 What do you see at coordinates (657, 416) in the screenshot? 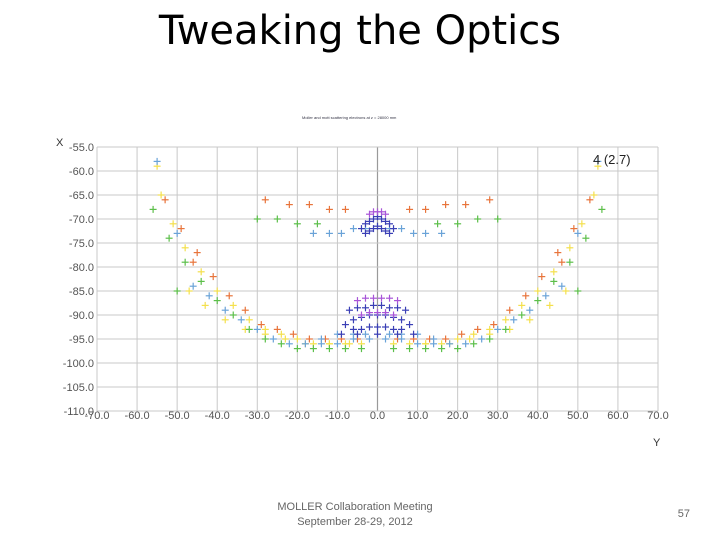
I see `x-tick-label: 70.0` at bounding box center [657, 416].